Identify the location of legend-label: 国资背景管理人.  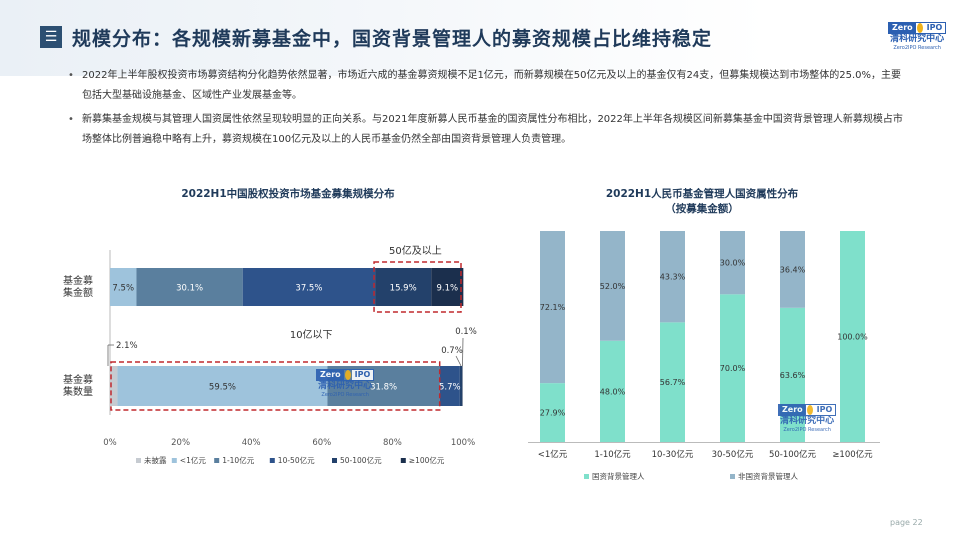
(618, 476).